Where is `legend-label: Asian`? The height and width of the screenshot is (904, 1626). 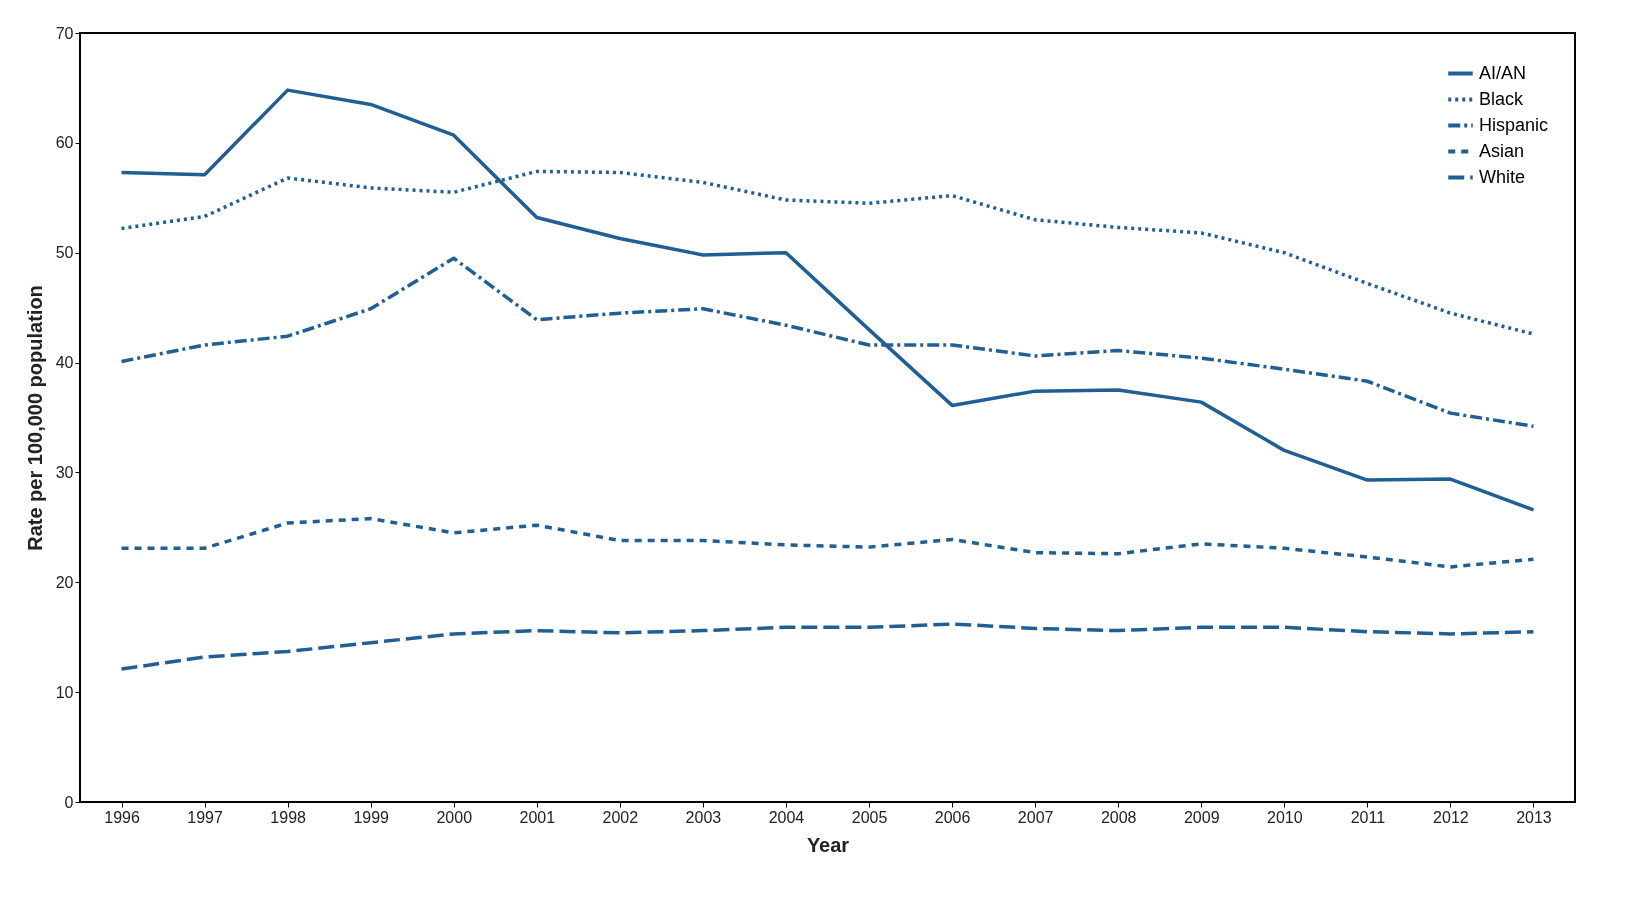 legend-label: Asian is located at coordinates (1502, 150).